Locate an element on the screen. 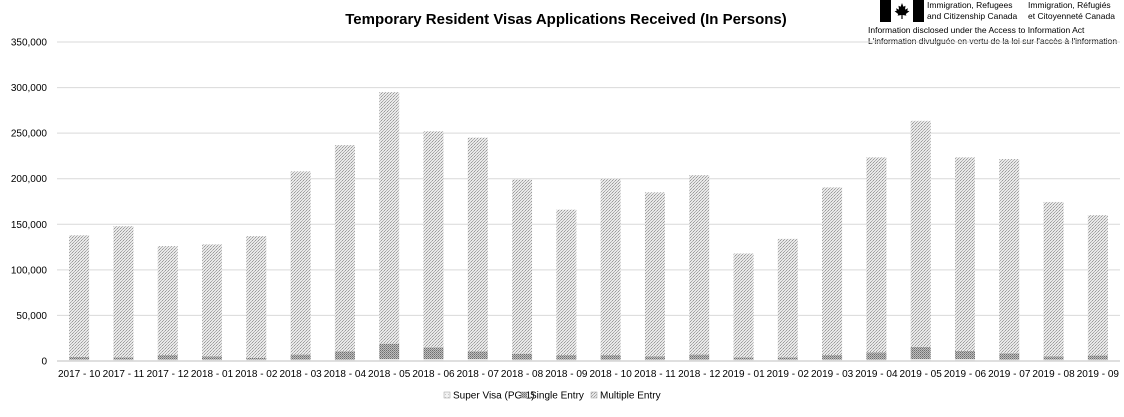 The image size is (1124, 417). x-tick-label: 2019 - 05 is located at coordinates (921, 374).